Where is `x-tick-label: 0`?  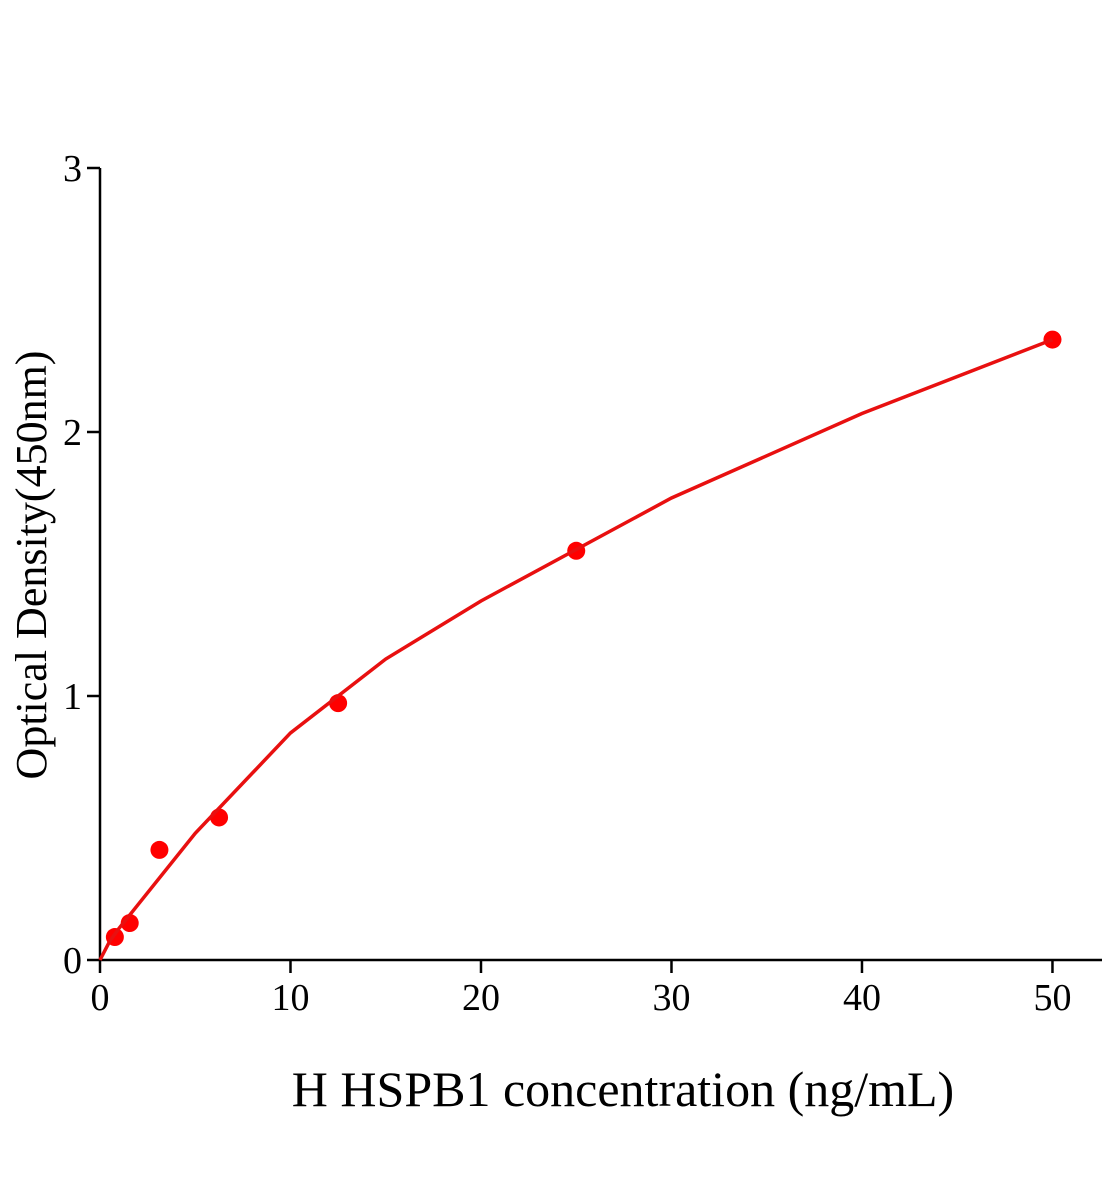
x-tick-label: 0 is located at coordinates (100, 998).